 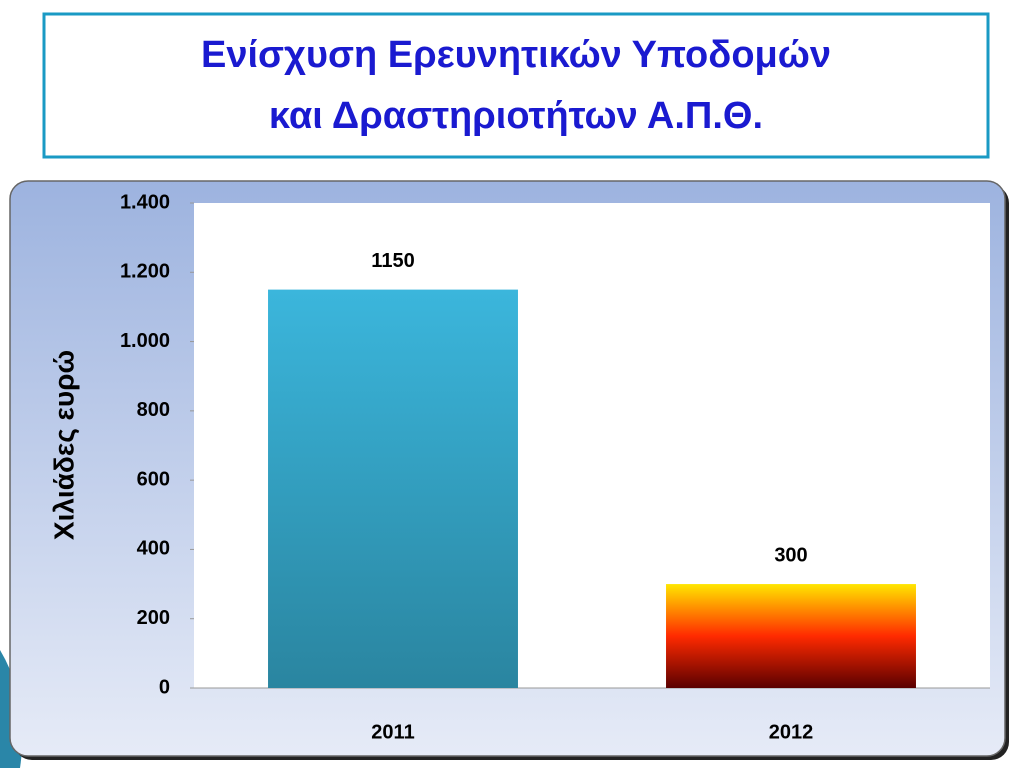 What do you see at coordinates (791, 732) in the screenshot?
I see `x-tick-label: 2012` at bounding box center [791, 732].